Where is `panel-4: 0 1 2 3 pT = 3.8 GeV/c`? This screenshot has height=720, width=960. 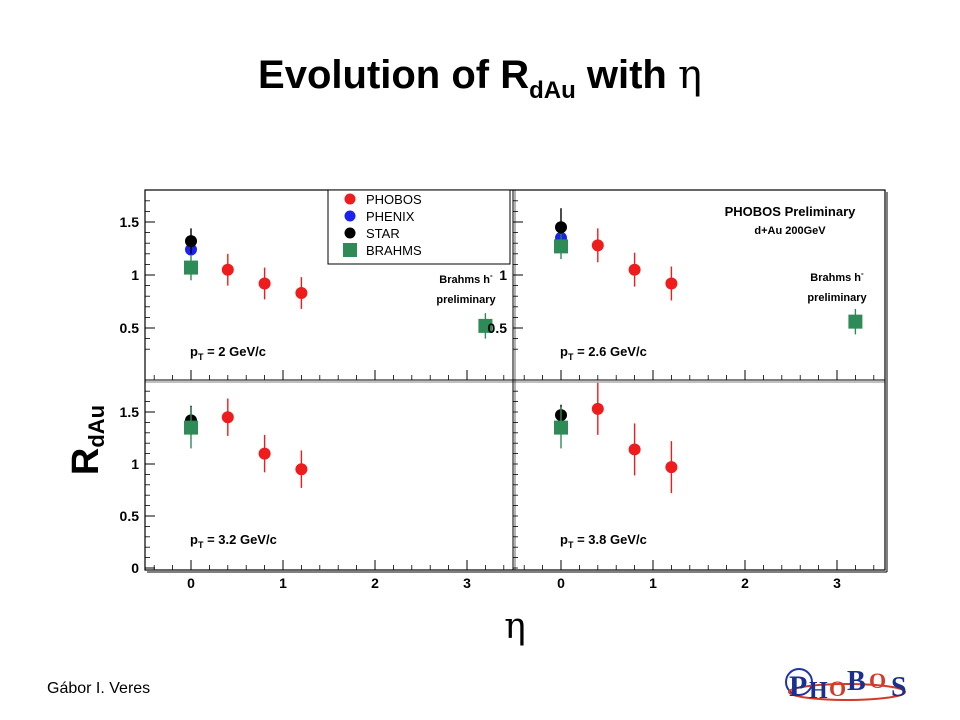
panel-4: 0 1 2 3 pT = 3.8 GeV/c is located at coordinates (694, 486).